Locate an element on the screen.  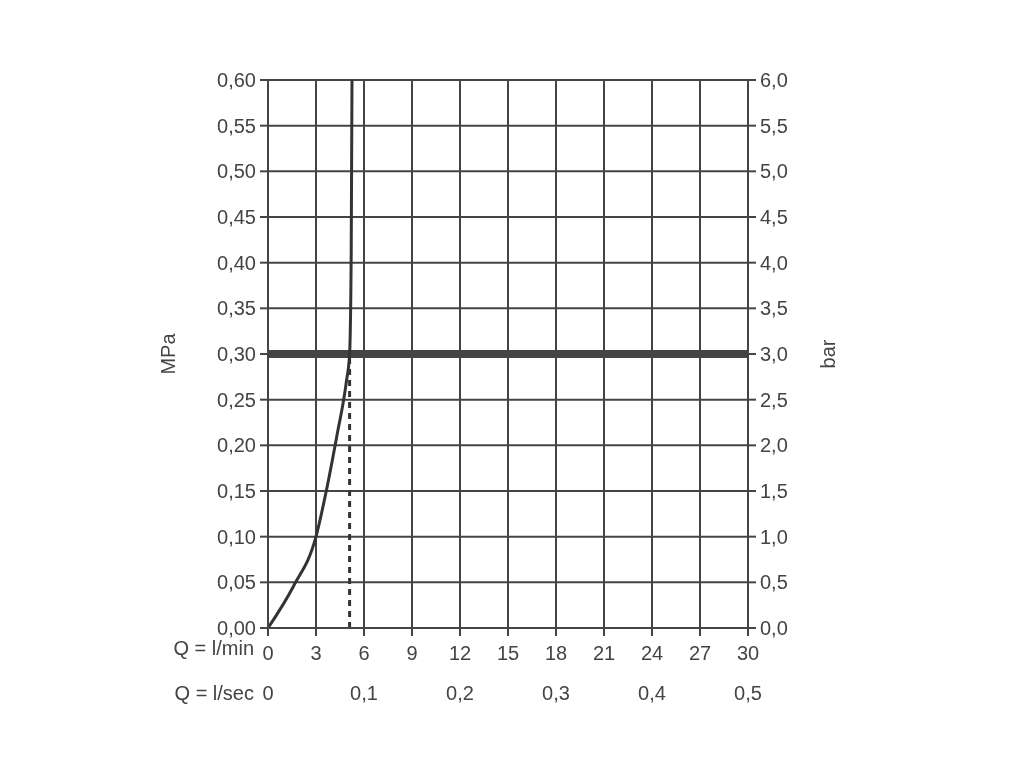
y-tick-label: 0,05 is located at coordinates (236, 582).